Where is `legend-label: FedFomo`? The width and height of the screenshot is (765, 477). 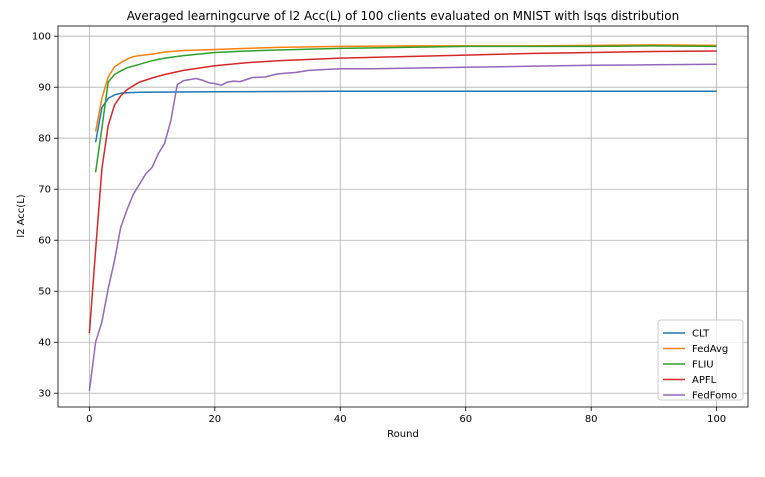
legend-label: FedFomo is located at coordinates (714, 396).